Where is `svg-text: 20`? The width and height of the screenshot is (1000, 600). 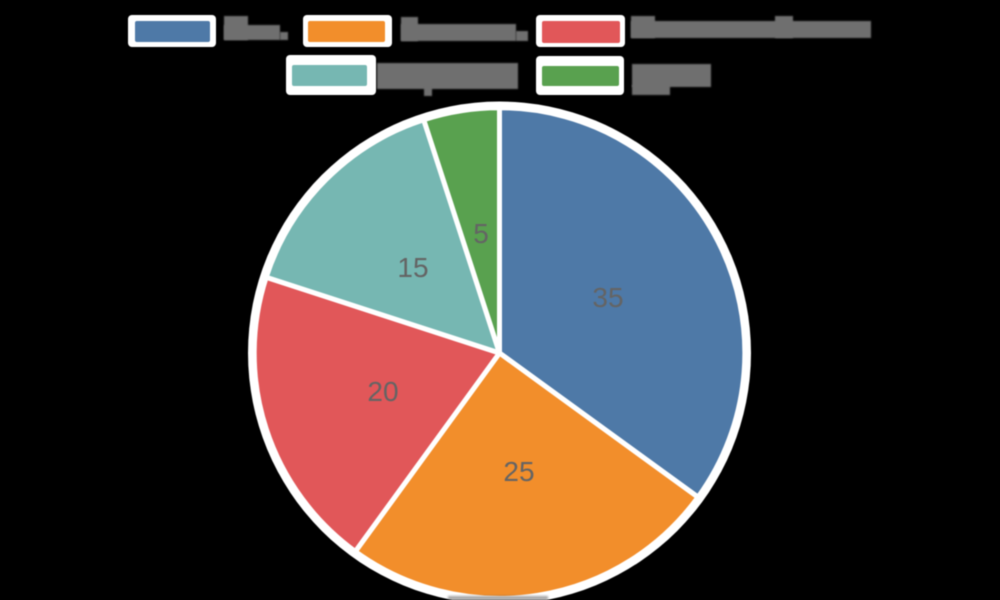 svg-text: 20 is located at coordinates (382, 391).